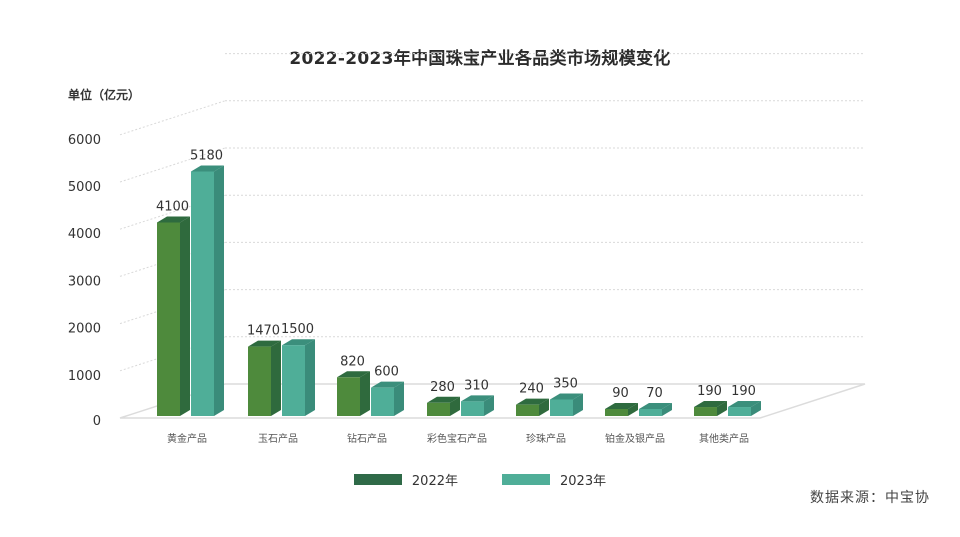 This screenshot has width=960, height=537. Describe the element at coordinates (546, 438) in the screenshot. I see `x-category-label: 珍珠产品` at that location.